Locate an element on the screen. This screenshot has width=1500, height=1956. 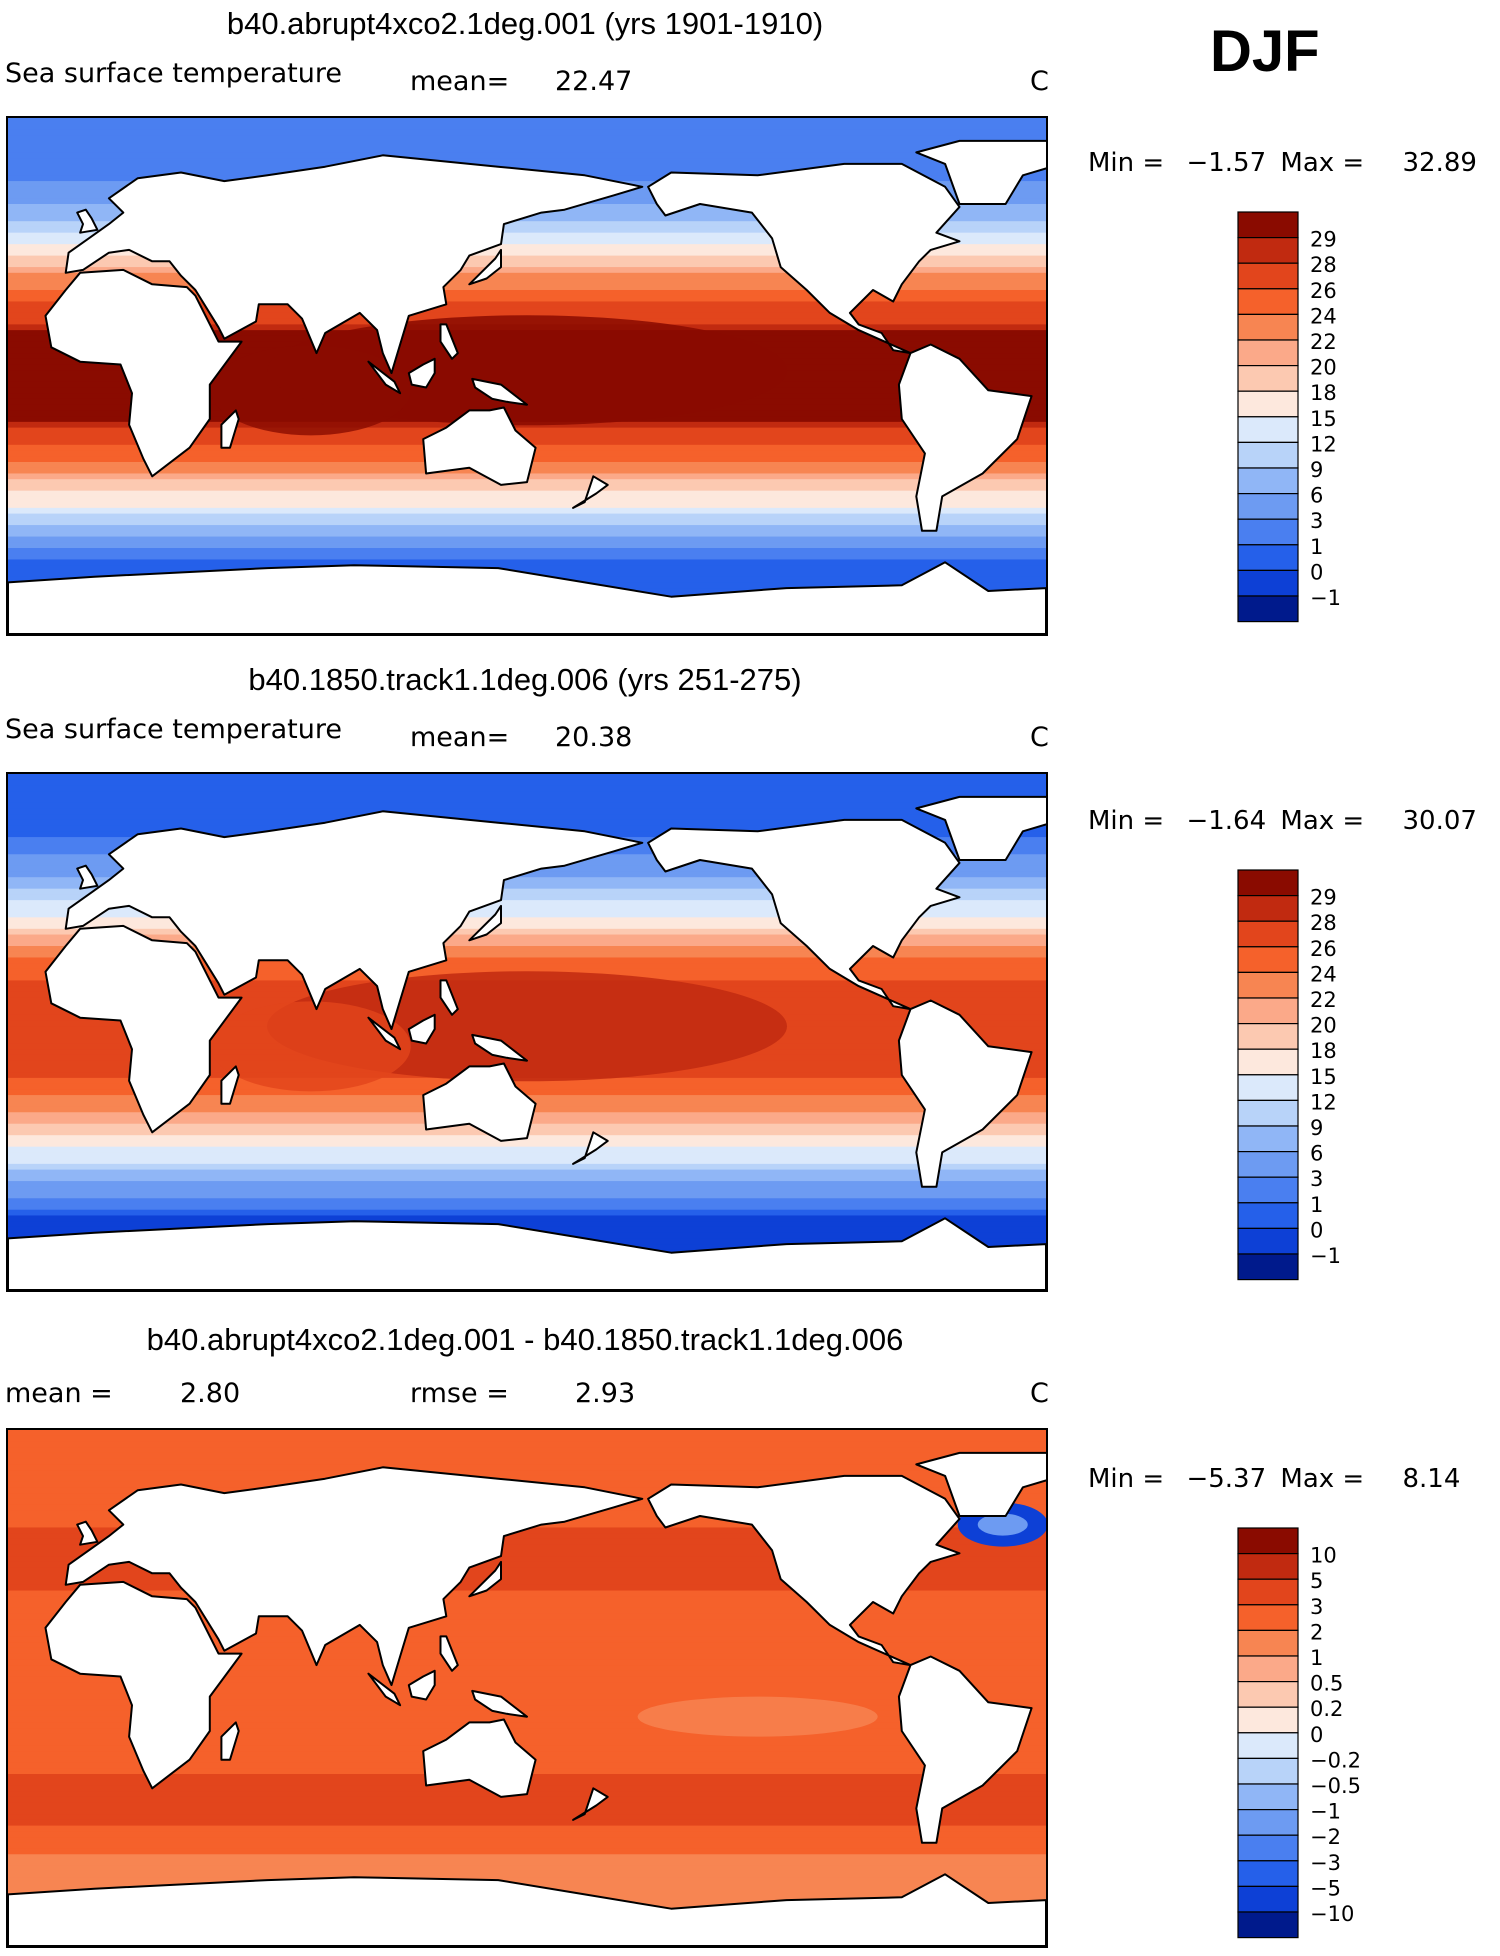
colorbar-tick-label: 26 is located at coordinates (1323, 291).